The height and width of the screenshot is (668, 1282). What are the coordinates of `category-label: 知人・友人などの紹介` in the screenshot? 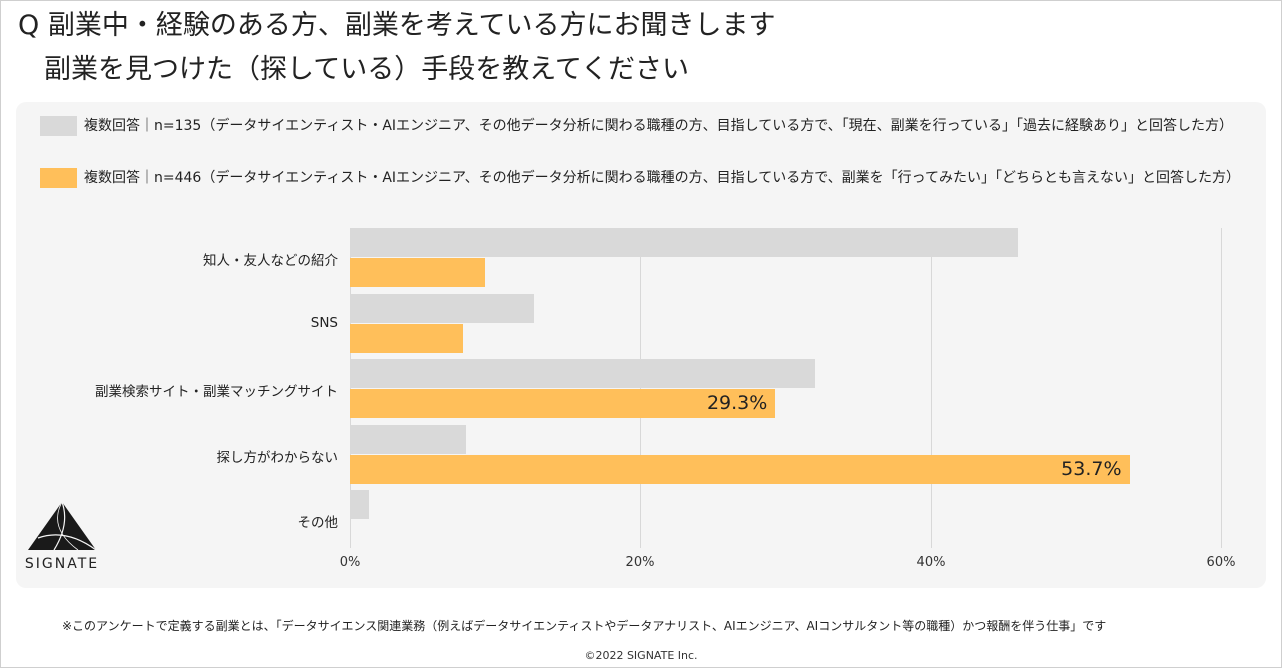 It's located at (270, 261).